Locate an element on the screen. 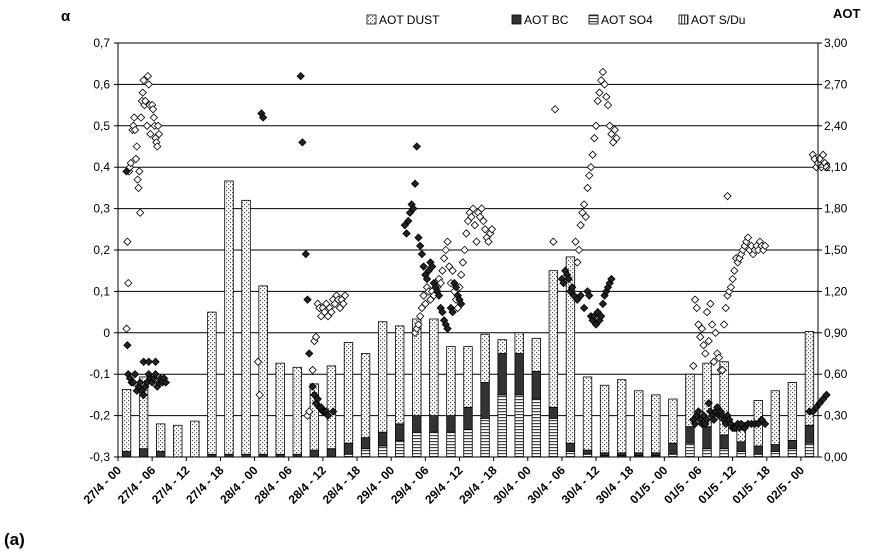  right-tick-label: 2,10 is located at coordinates (836, 167).